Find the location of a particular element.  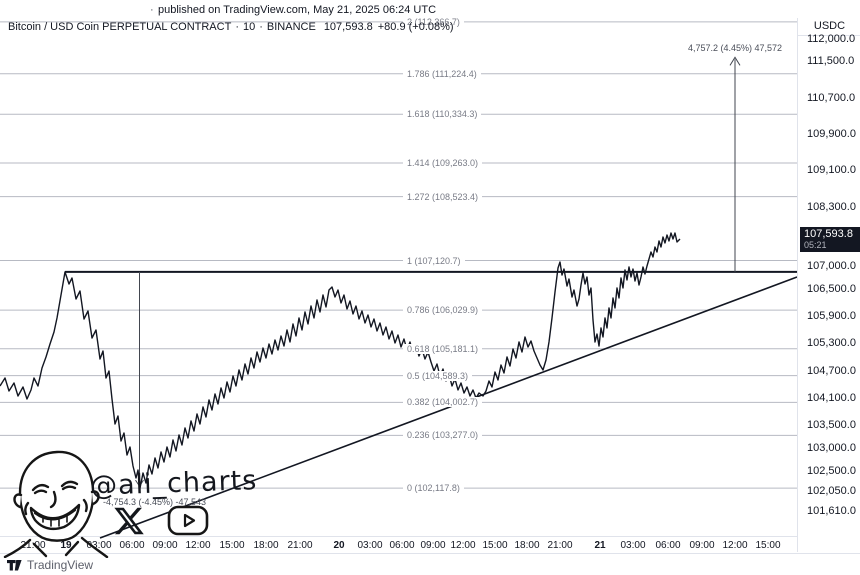

price-axis-label: 105,900.0 is located at coordinates (831, 316).